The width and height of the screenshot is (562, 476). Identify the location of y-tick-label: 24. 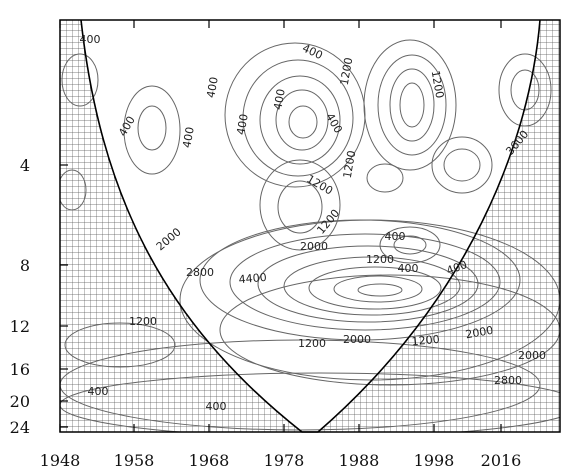
(20, 427).